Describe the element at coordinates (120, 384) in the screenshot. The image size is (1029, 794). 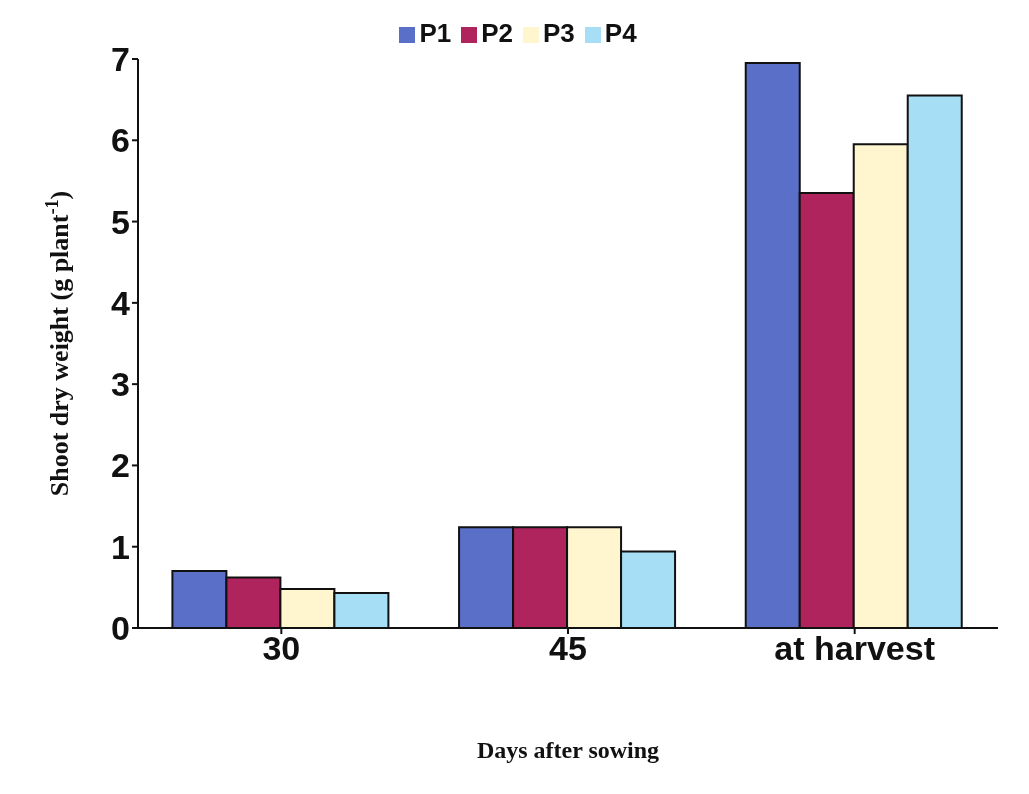
I see `y-tick-label: 3` at that location.